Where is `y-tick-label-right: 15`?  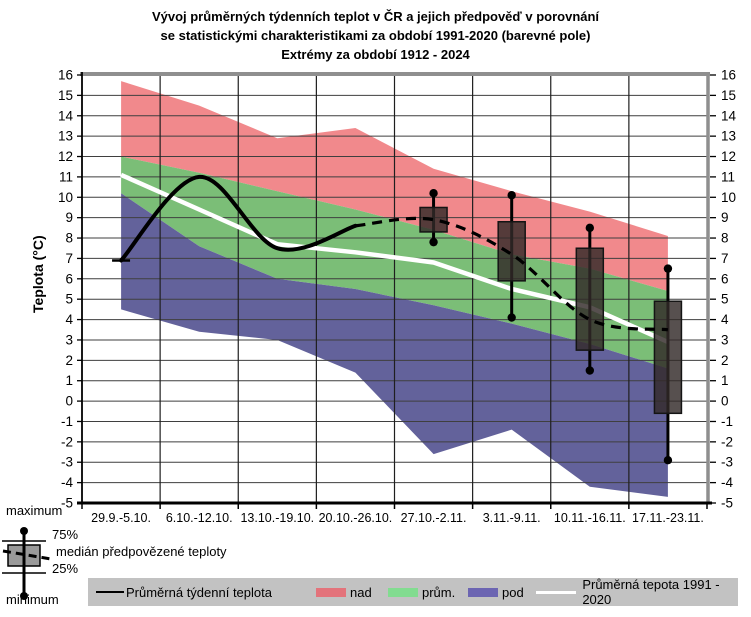
y-tick-label-right: 15 is located at coordinates (728, 95).